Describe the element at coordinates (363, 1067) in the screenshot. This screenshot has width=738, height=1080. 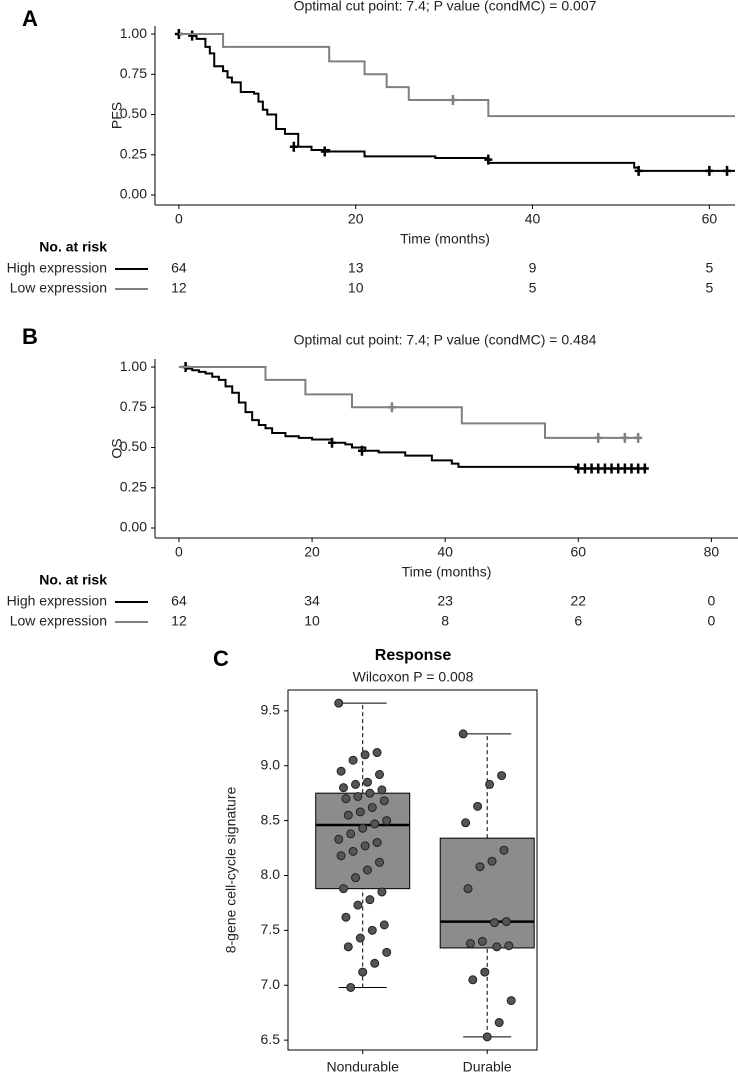
I see `x-tick-label: Nondurable` at that location.